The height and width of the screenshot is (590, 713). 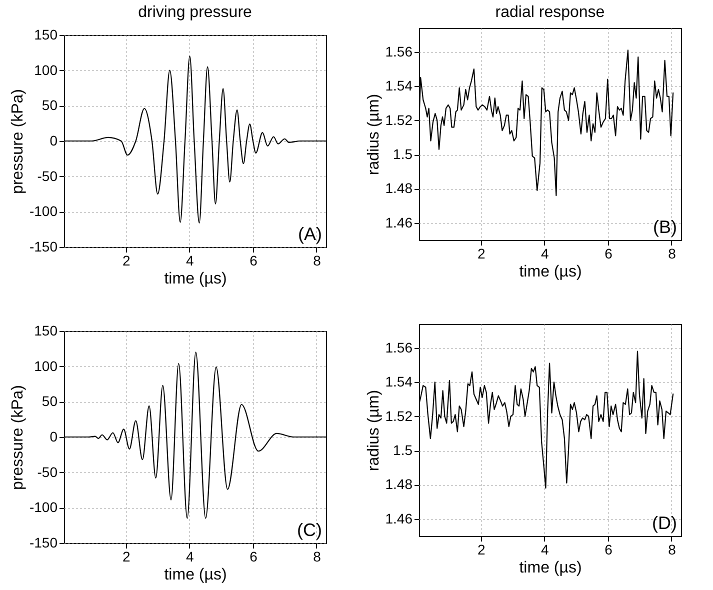 What do you see at coordinates (664, 523) in the screenshot?
I see `annotation: (D)` at bounding box center [664, 523].